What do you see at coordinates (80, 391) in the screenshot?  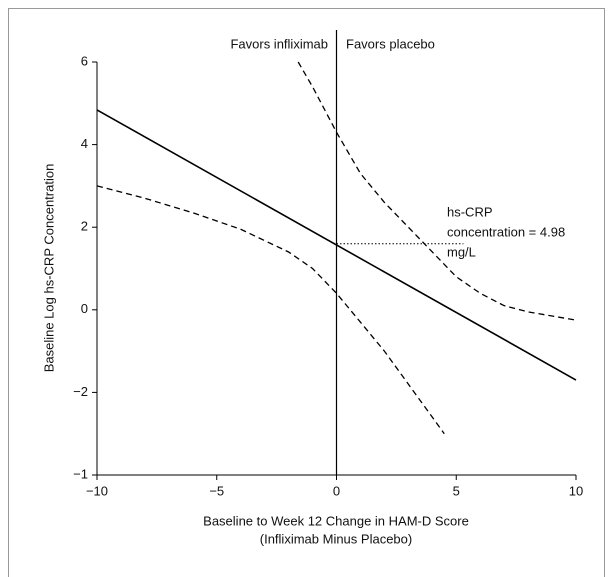 I see `y-tick-label: −2` at bounding box center [80, 391].